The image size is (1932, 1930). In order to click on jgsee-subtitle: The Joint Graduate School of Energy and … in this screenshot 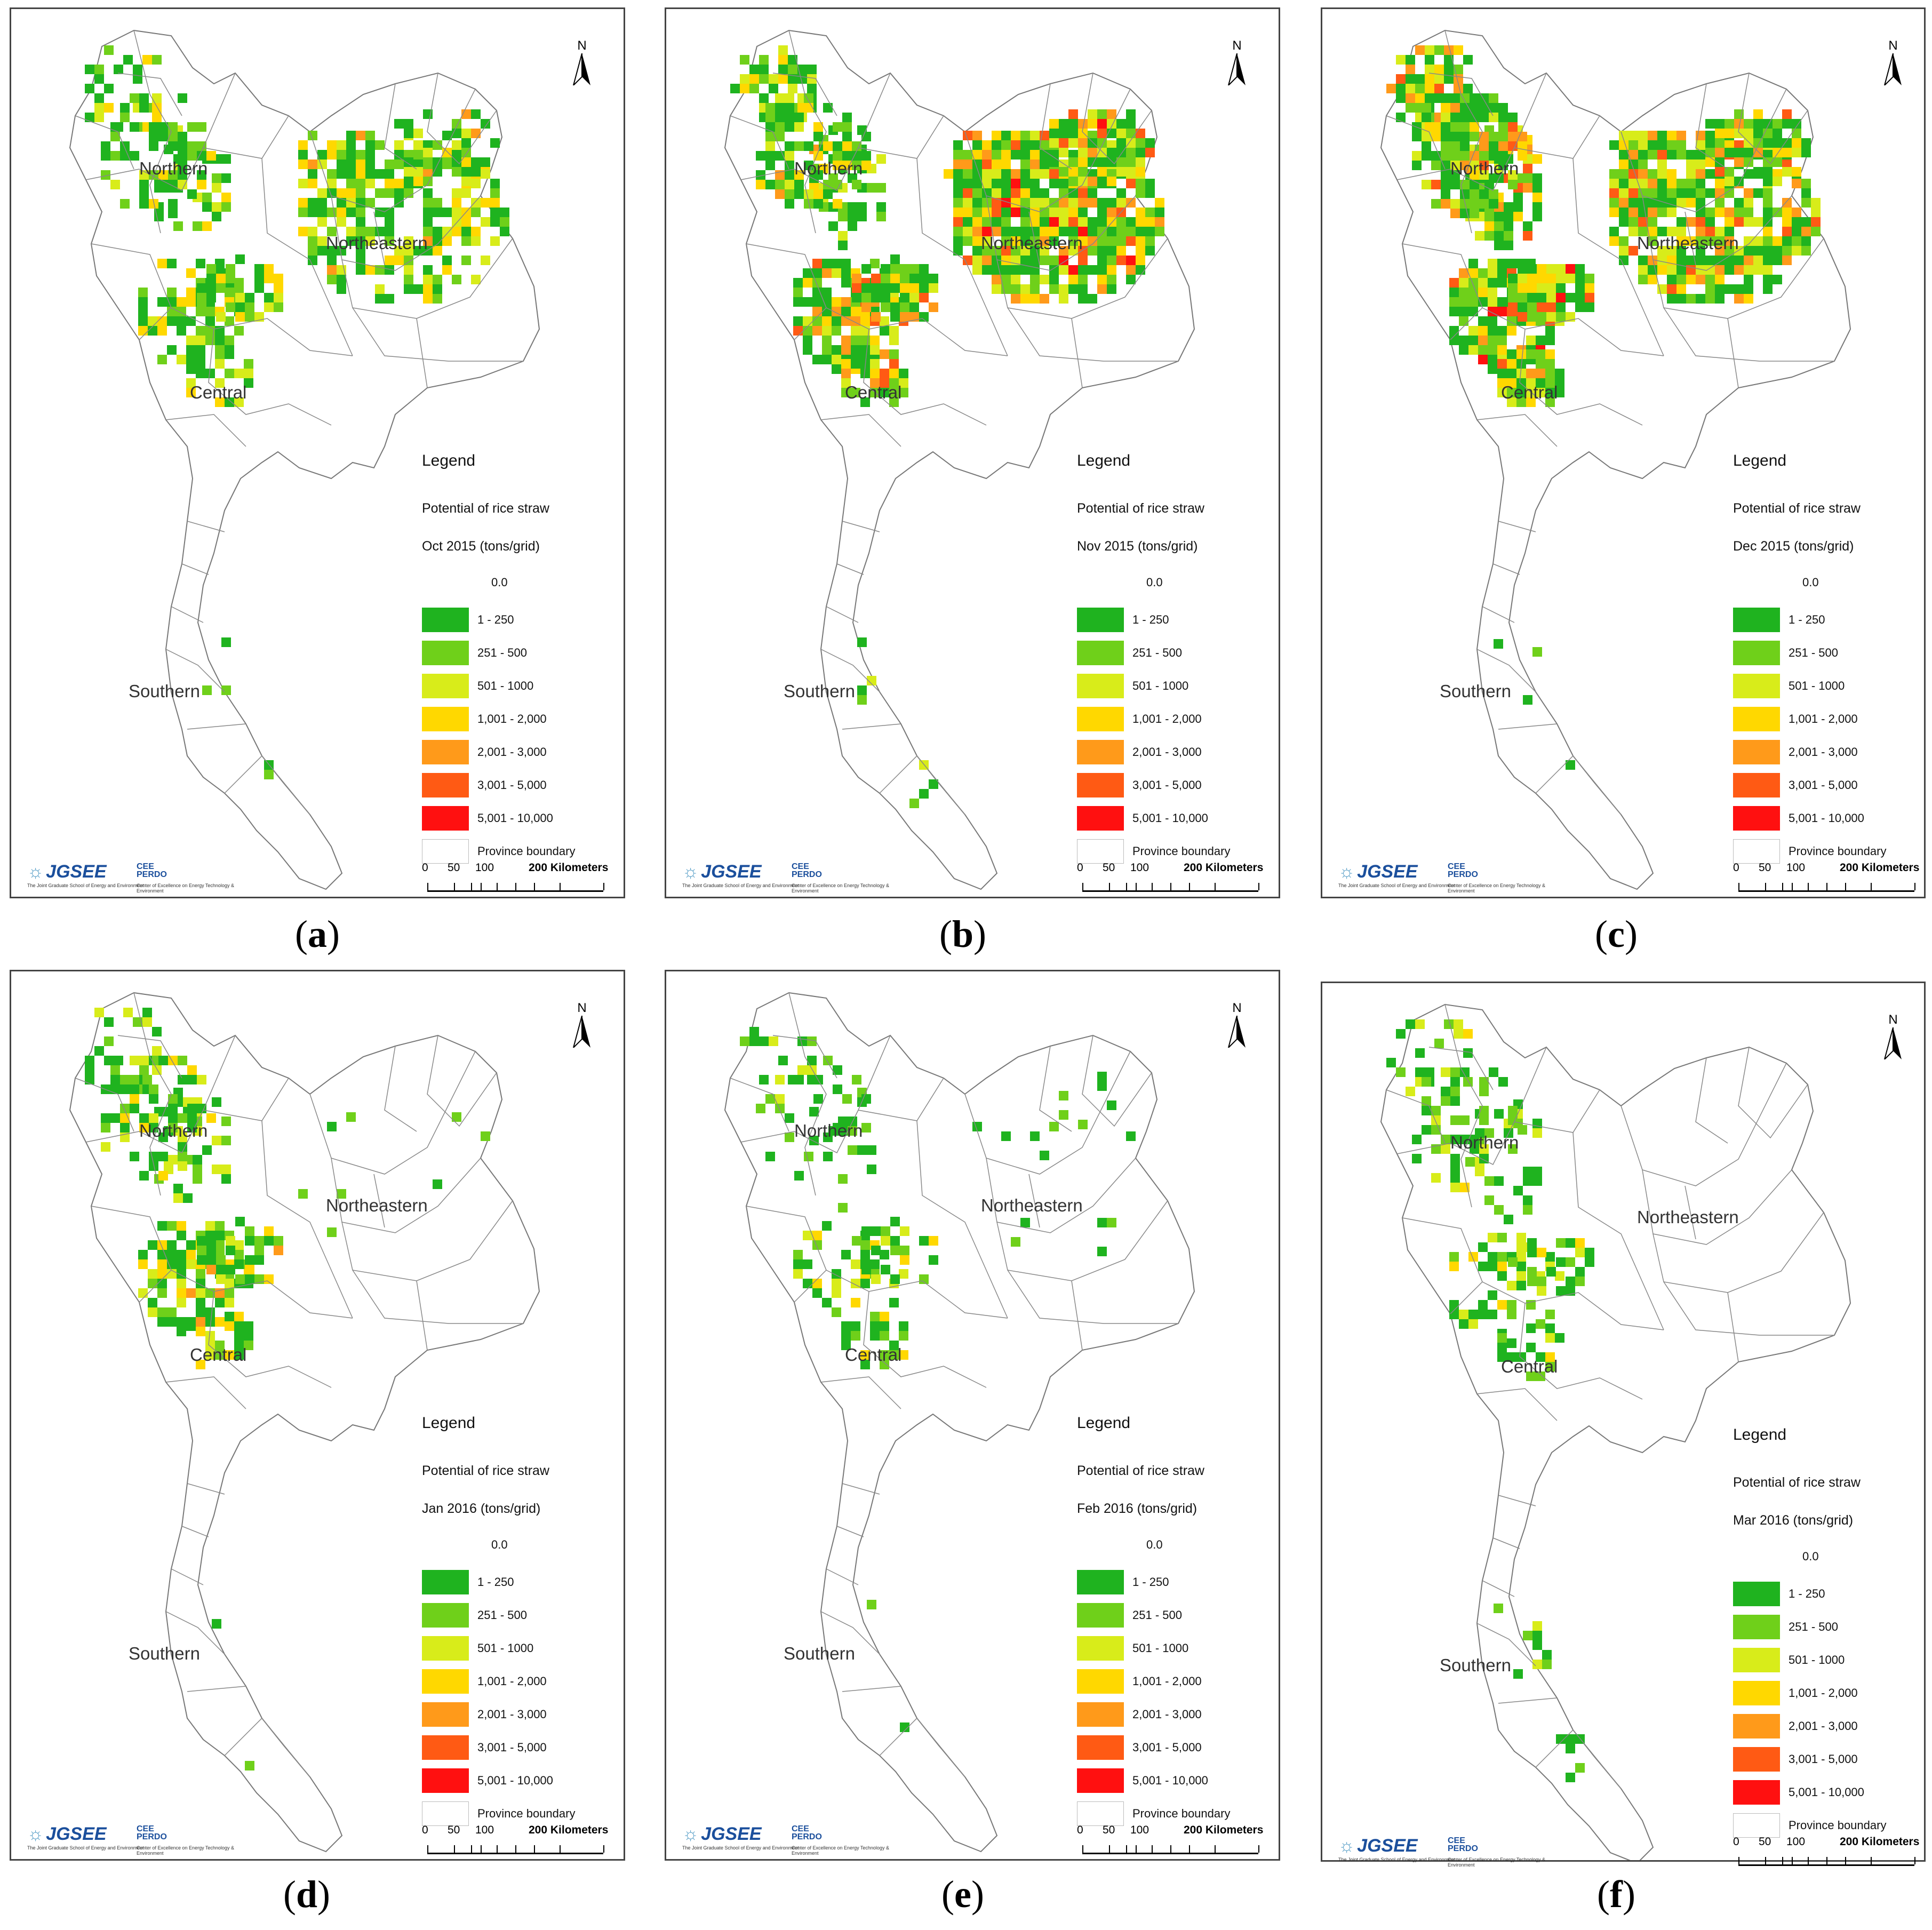, I will do `click(740, 885)`.